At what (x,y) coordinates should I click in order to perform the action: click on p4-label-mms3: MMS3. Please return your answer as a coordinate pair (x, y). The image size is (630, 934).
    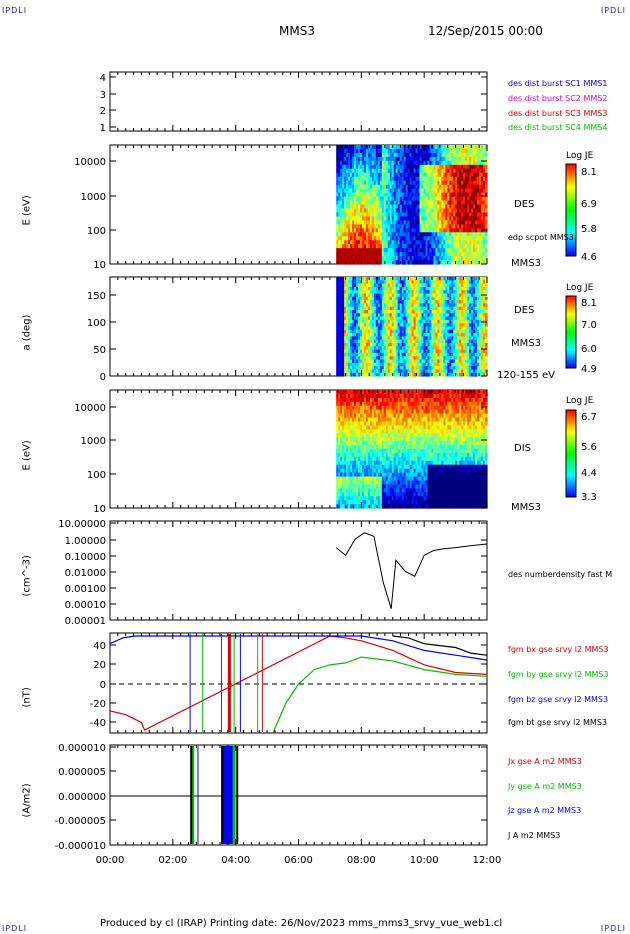
    Looking at the image, I should click on (526, 507).